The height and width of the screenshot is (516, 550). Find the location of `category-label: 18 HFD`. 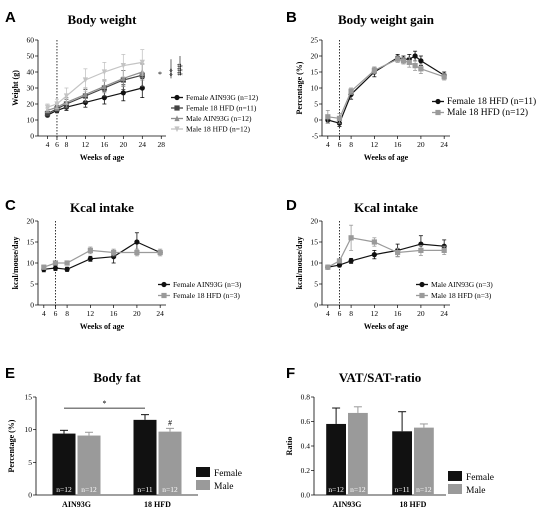

category-label: 18 HFD is located at coordinates (157, 504).